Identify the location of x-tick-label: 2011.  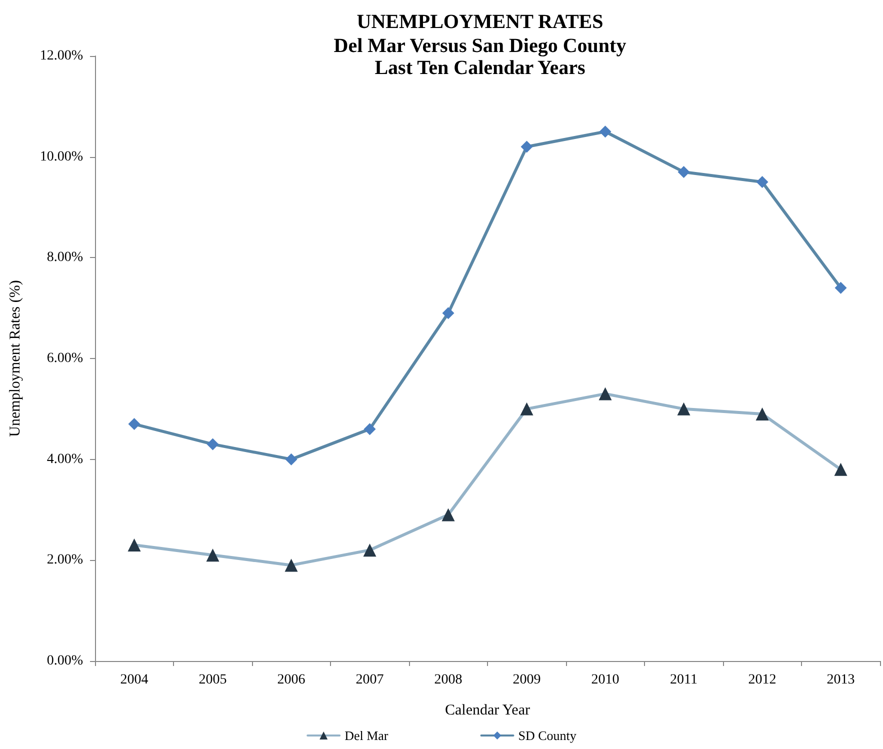
(684, 680).